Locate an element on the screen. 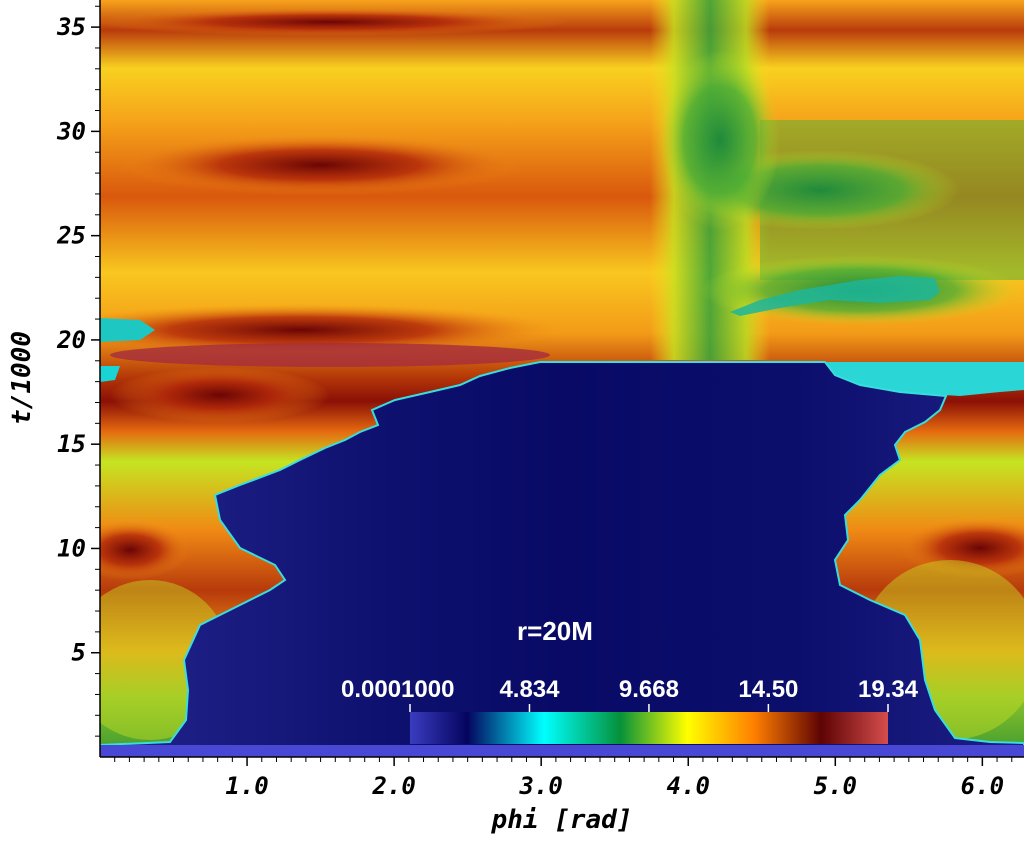 This screenshot has height=842, width=1024. x-tick-label-2: 3.0 is located at coordinates (540, 786).